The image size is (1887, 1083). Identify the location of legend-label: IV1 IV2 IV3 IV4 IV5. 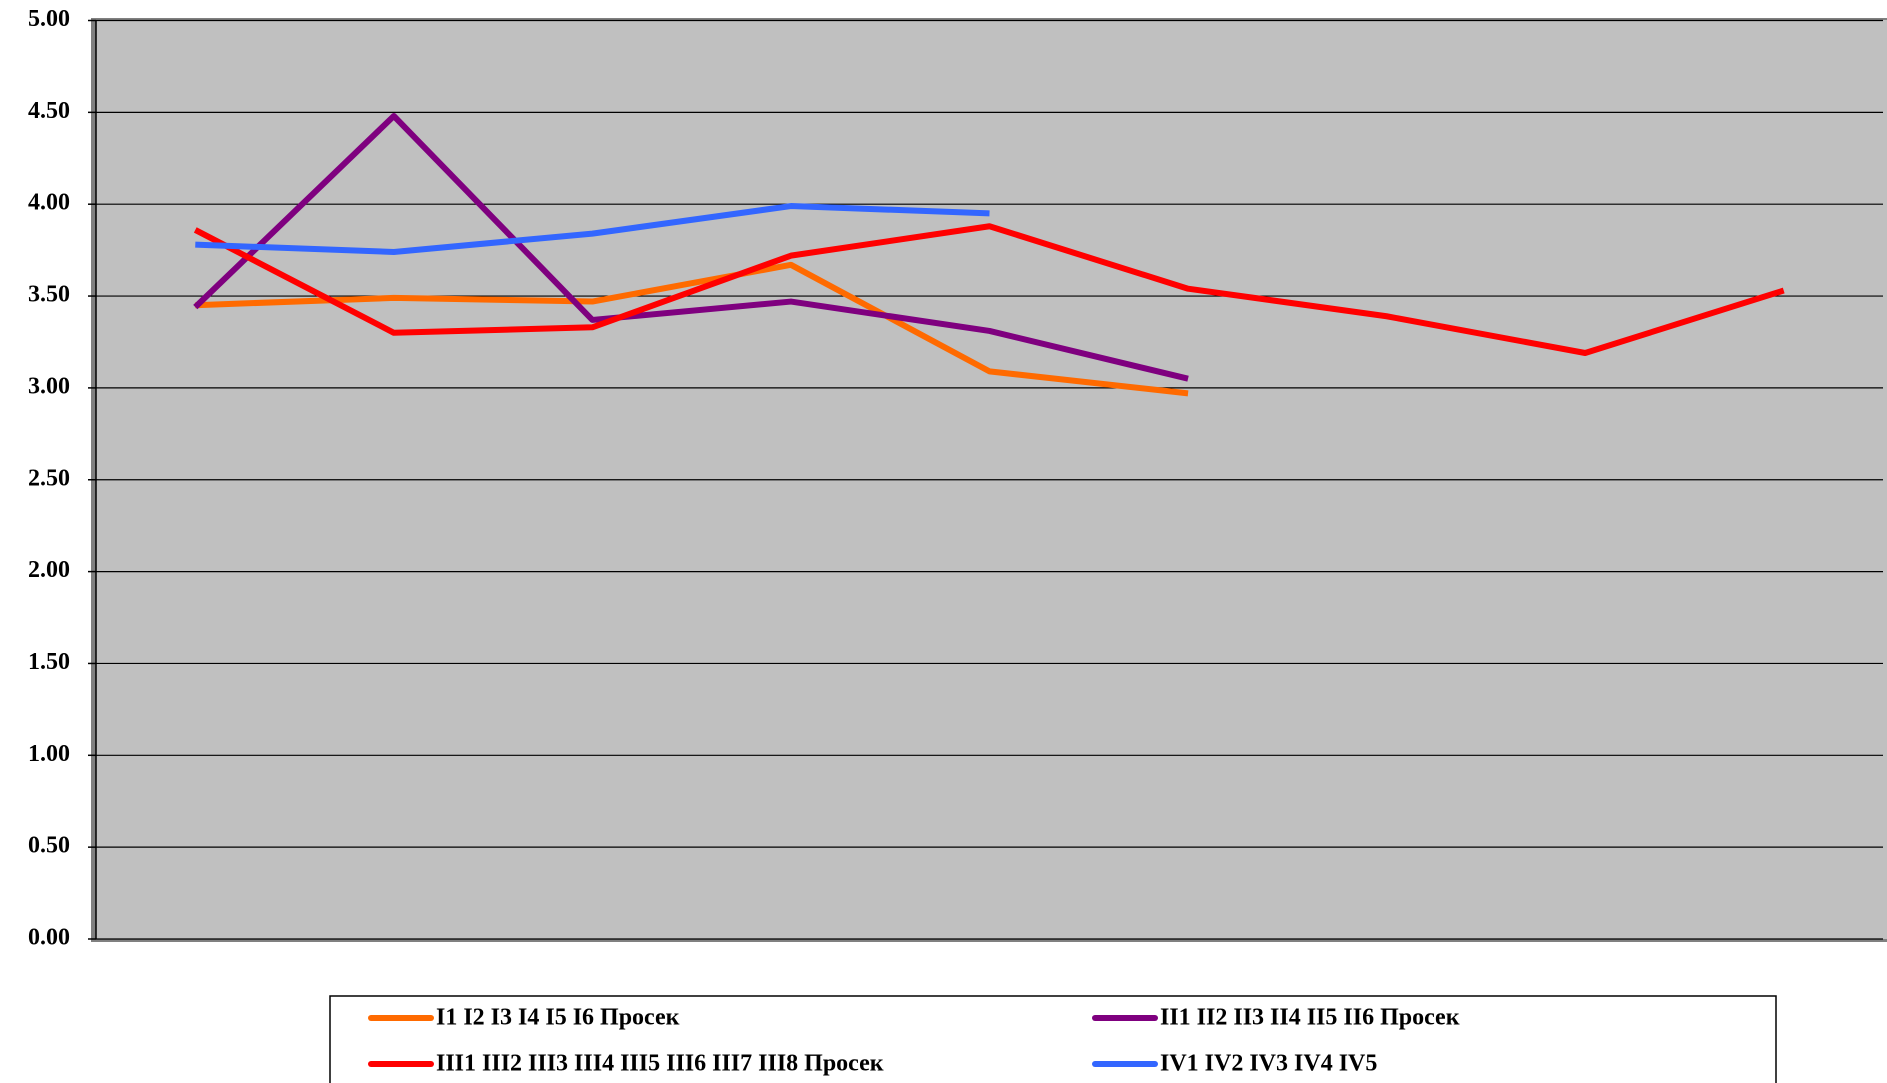
(1268, 1064).